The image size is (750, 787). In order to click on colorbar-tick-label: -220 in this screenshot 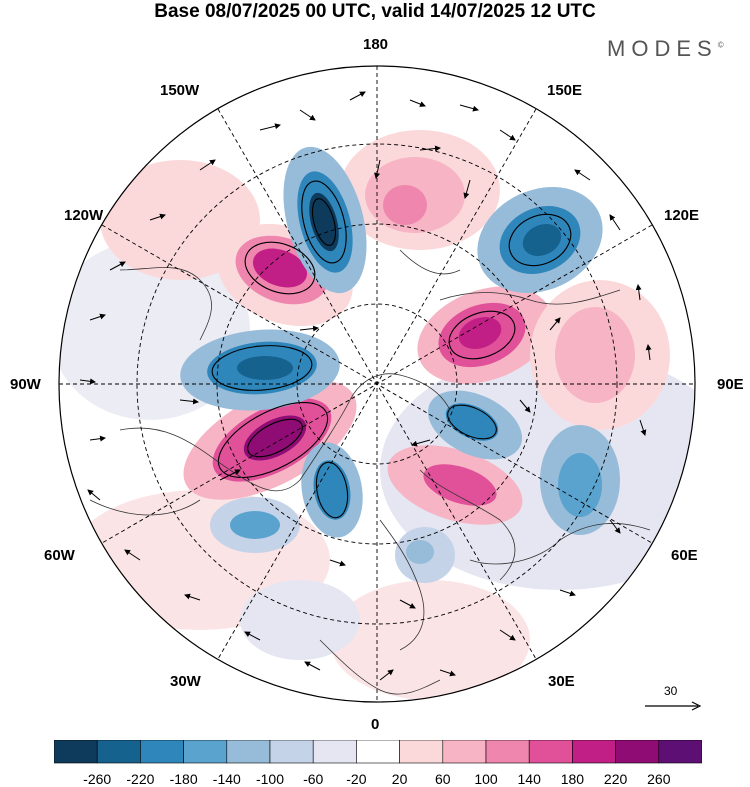, I will do `click(140, 779)`.